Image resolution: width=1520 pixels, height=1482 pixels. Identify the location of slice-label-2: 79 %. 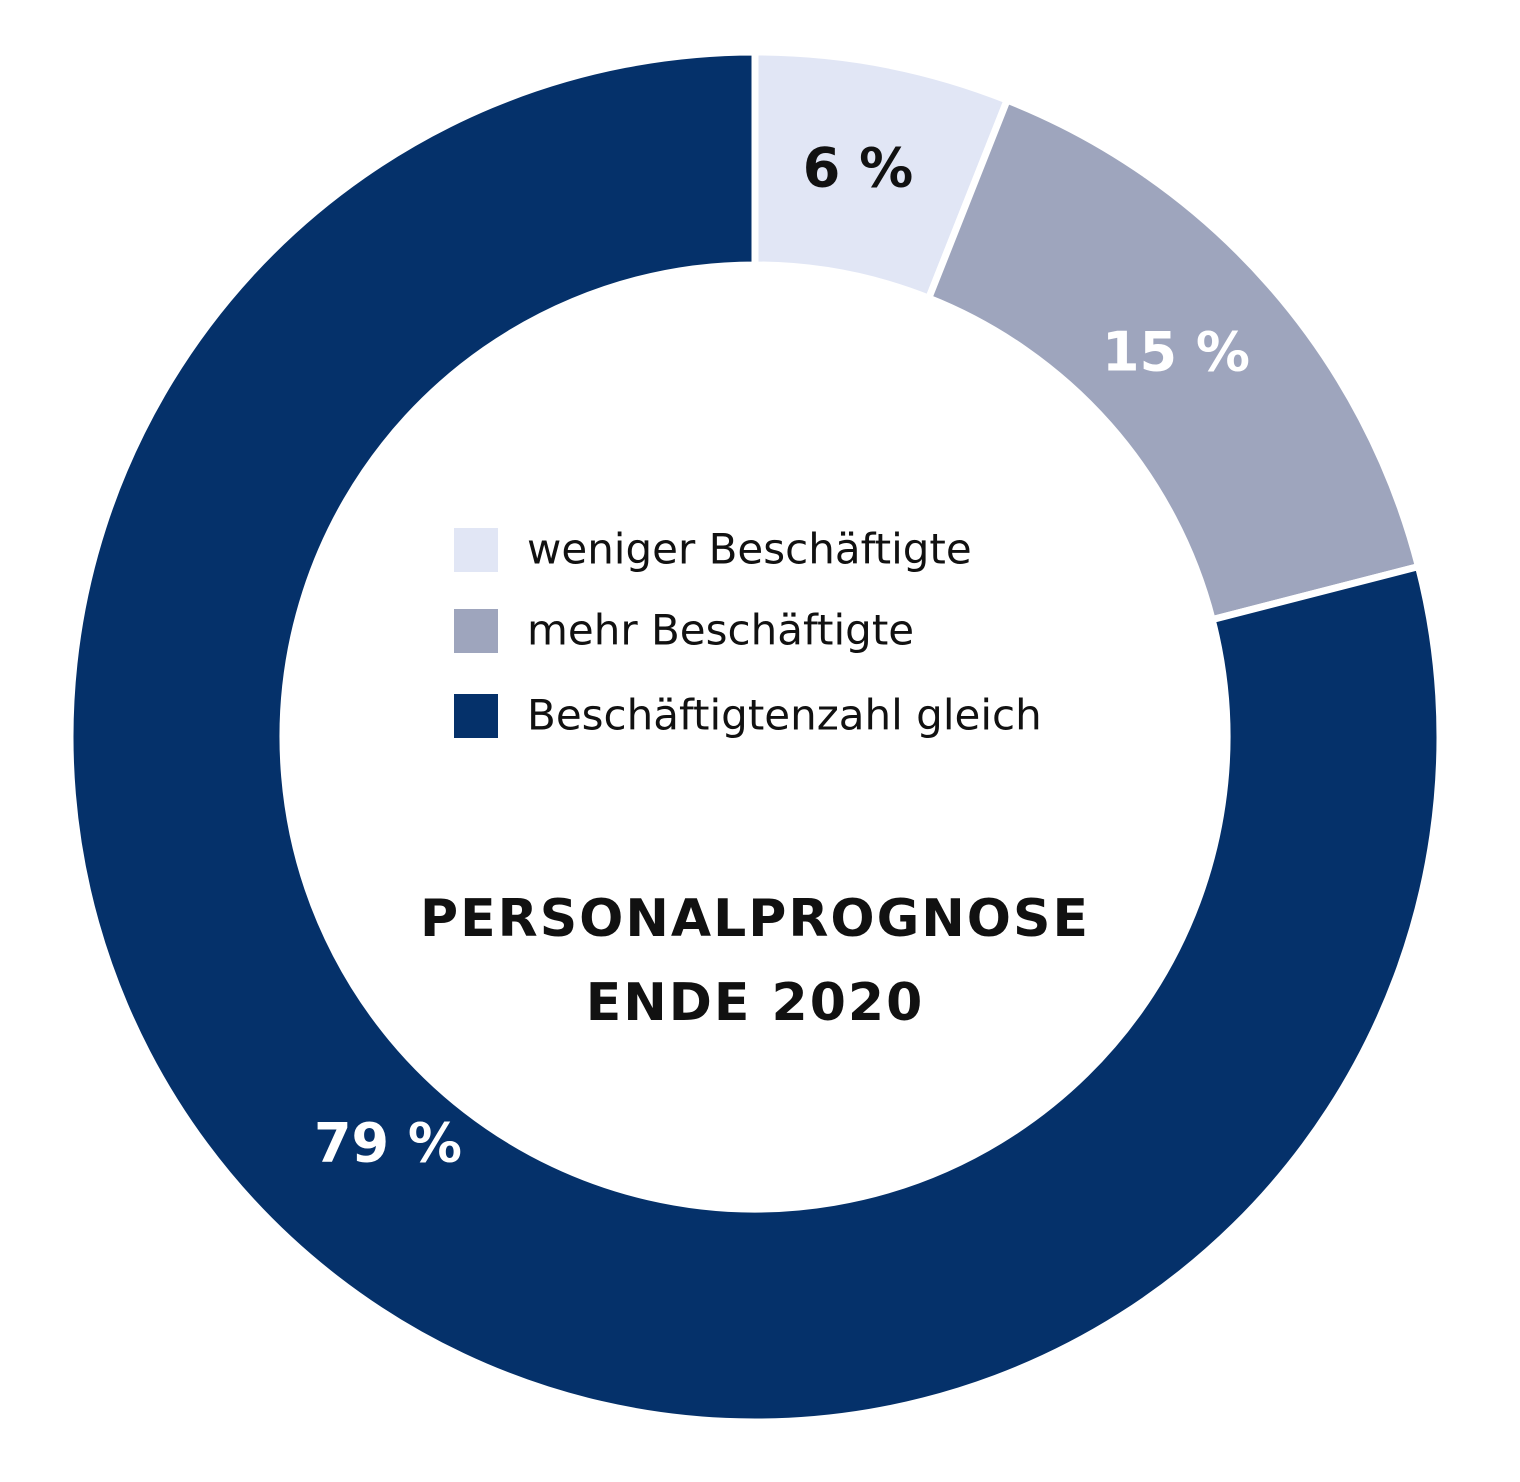
(388, 1143).